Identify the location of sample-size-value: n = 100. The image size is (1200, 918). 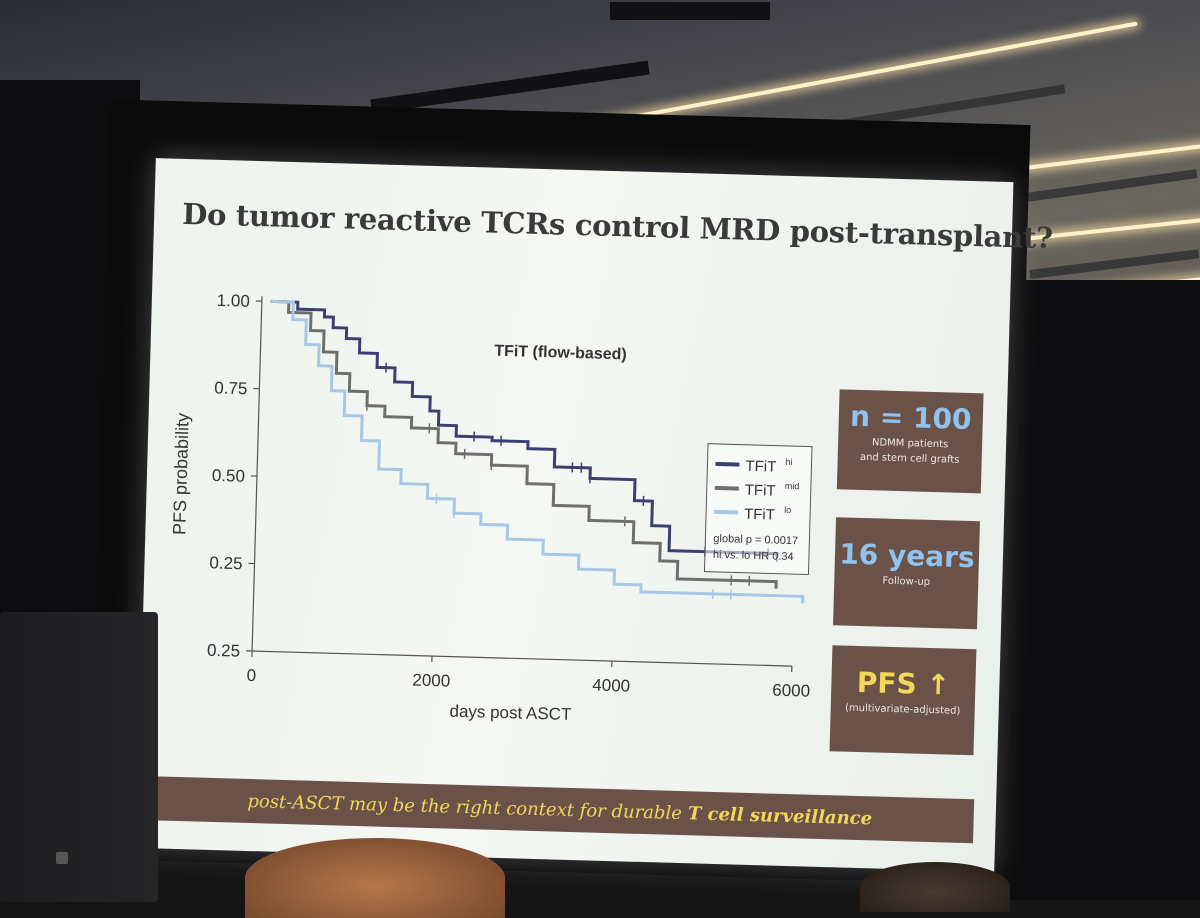
(910, 418).